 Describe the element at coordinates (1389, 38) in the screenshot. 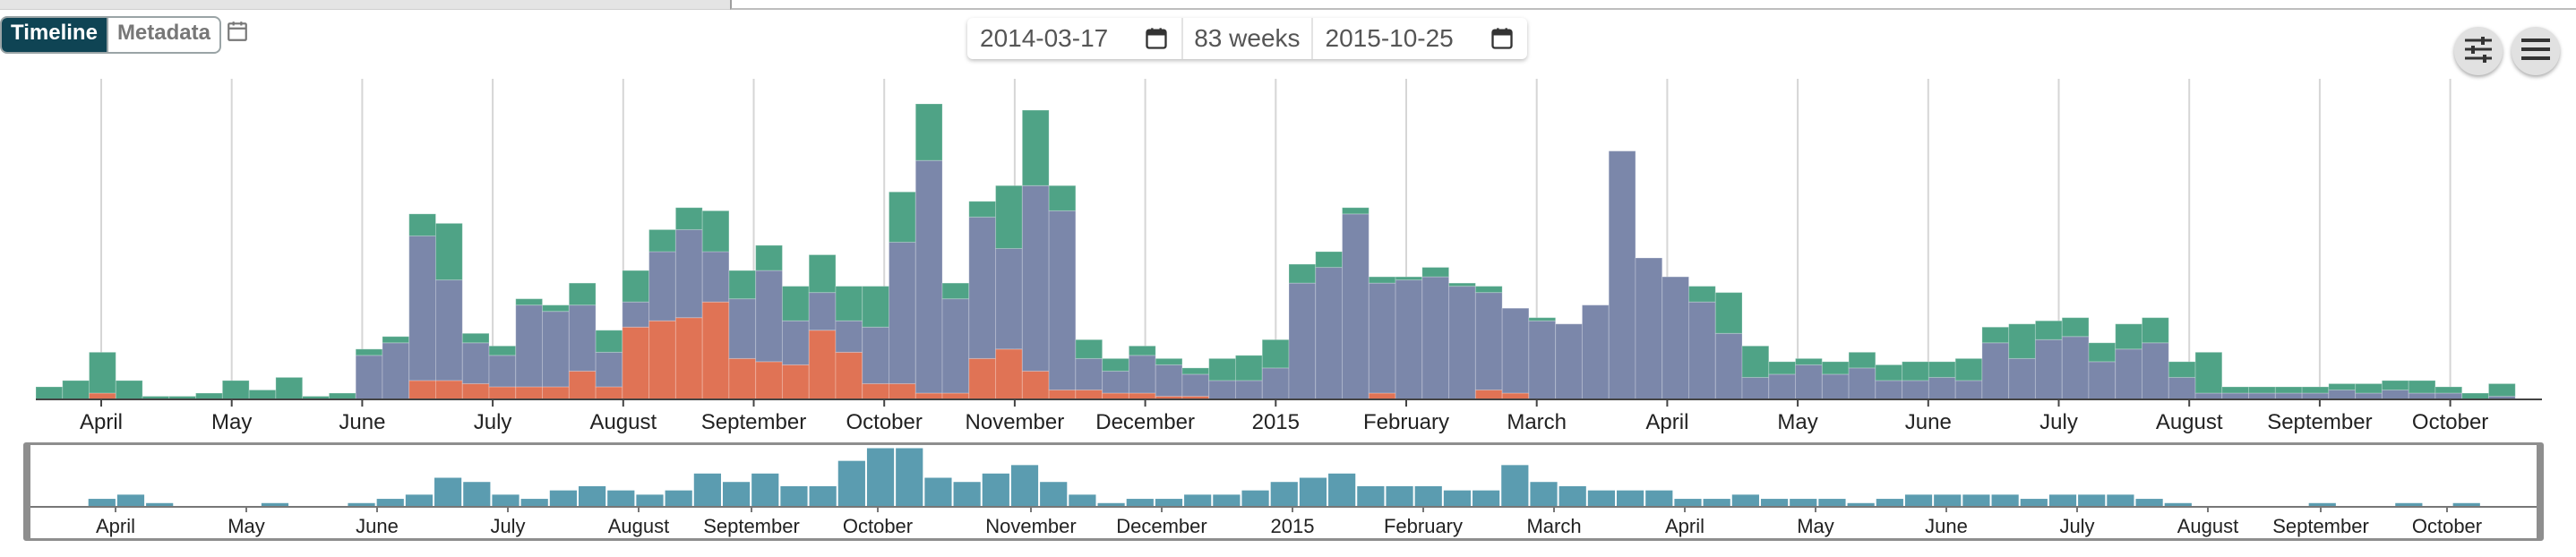

I see `end-date-value: 2015-10-25` at that location.